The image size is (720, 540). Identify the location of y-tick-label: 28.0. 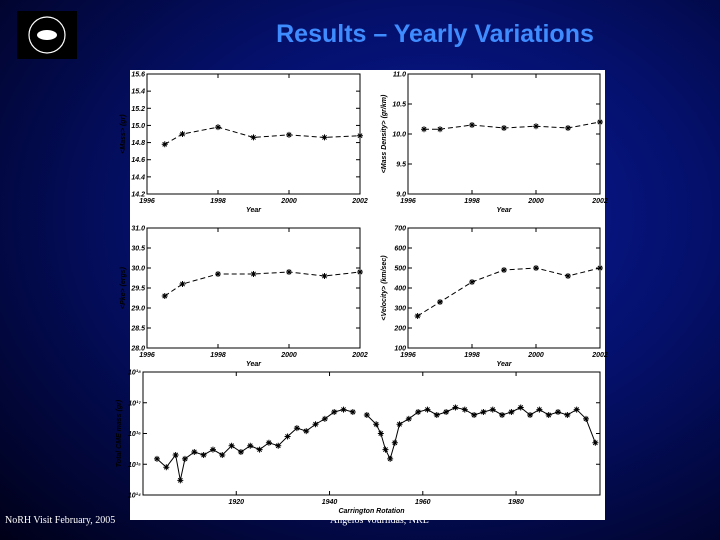
(137, 349).